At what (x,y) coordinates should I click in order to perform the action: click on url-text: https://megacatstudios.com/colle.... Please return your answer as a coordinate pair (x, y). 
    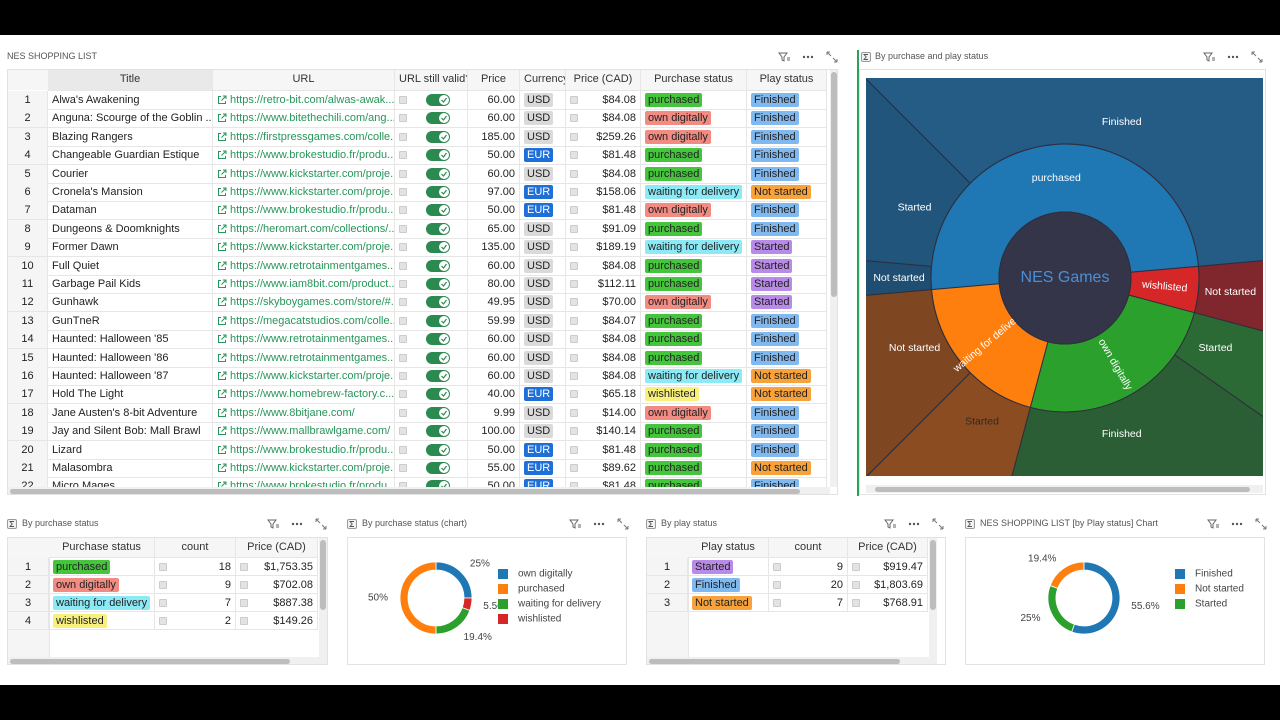
    Looking at the image, I should click on (312, 320).